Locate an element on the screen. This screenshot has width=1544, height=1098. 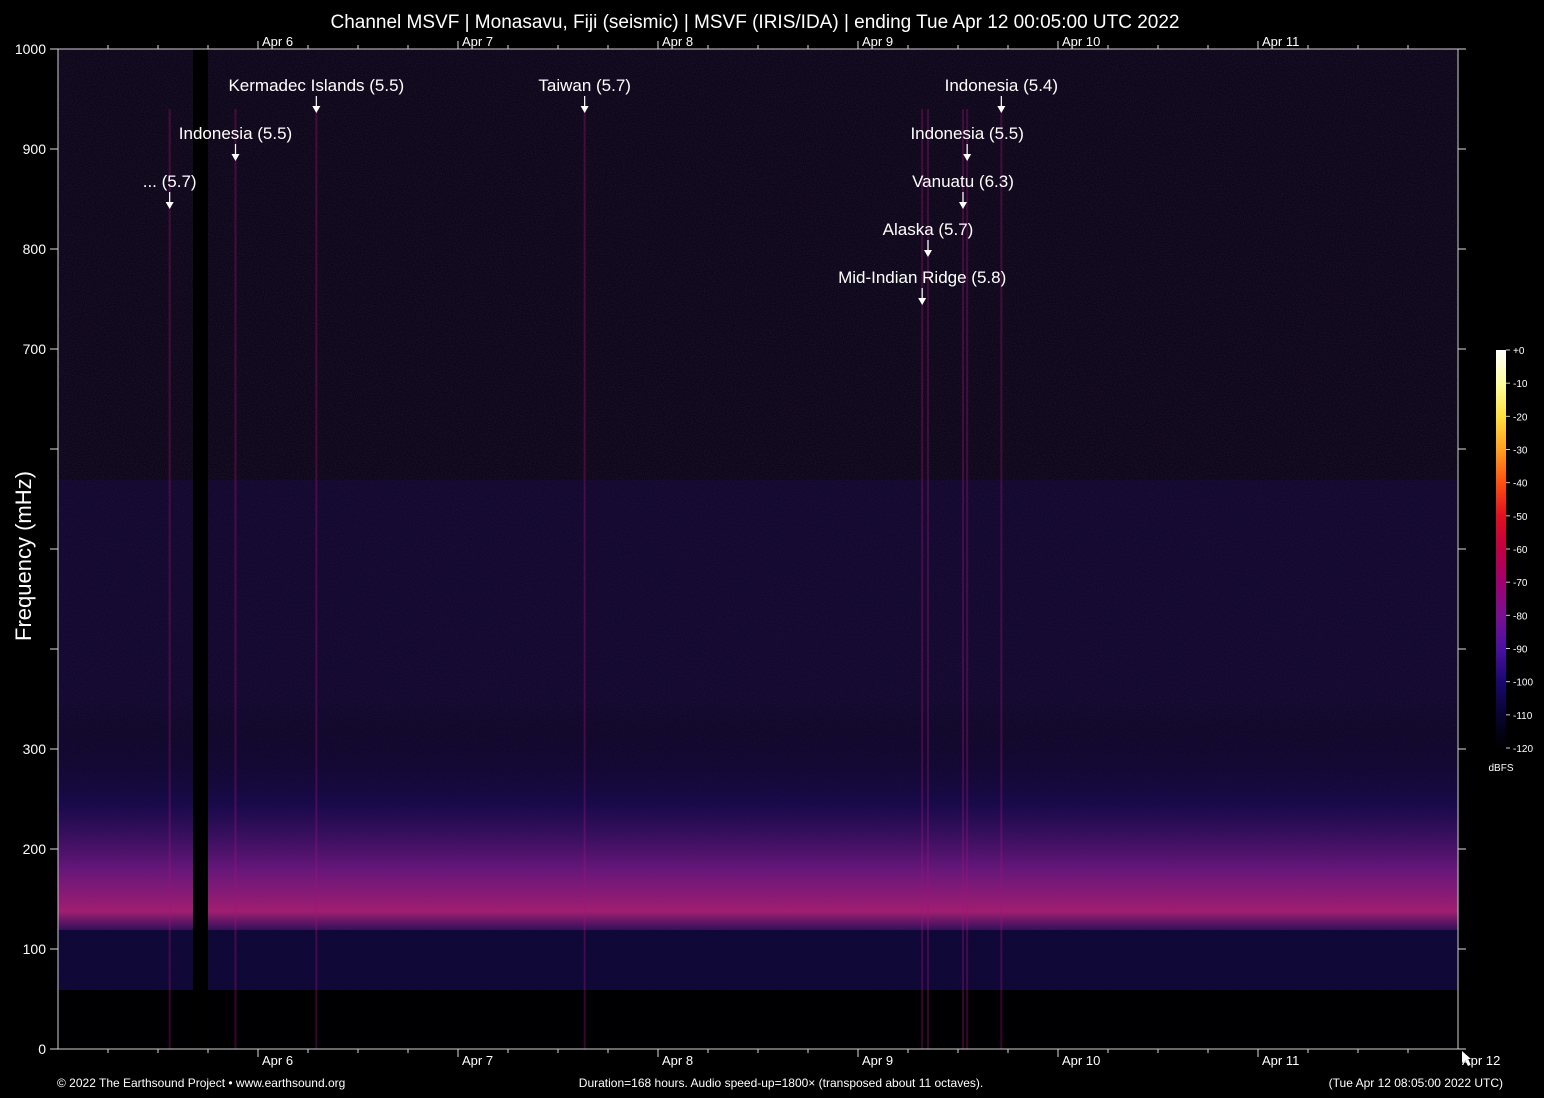
x-tick-label: Apr 12 is located at coordinates (1481, 1060).